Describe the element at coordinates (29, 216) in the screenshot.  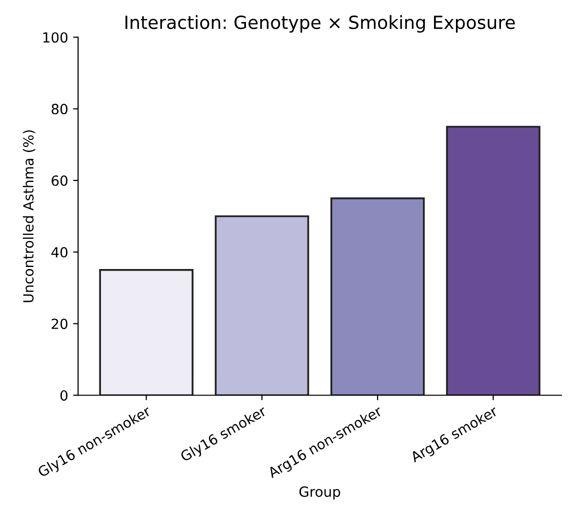
I see `y-axis-title: Uncontrolled Asthma (%)` at that location.